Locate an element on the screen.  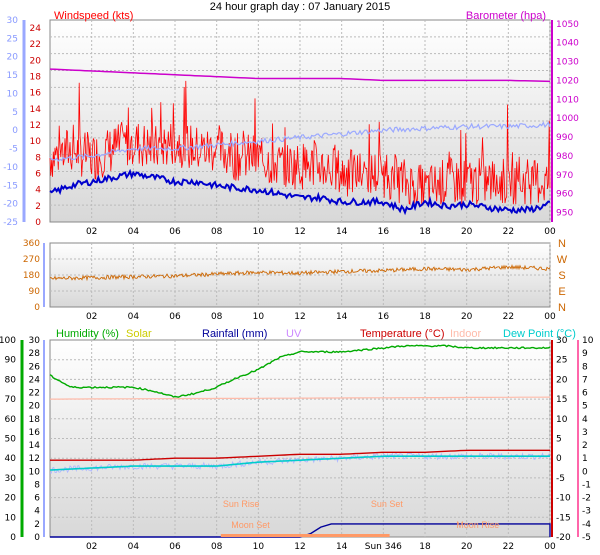
wind-y-tick: 22 is located at coordinates (35, 45).